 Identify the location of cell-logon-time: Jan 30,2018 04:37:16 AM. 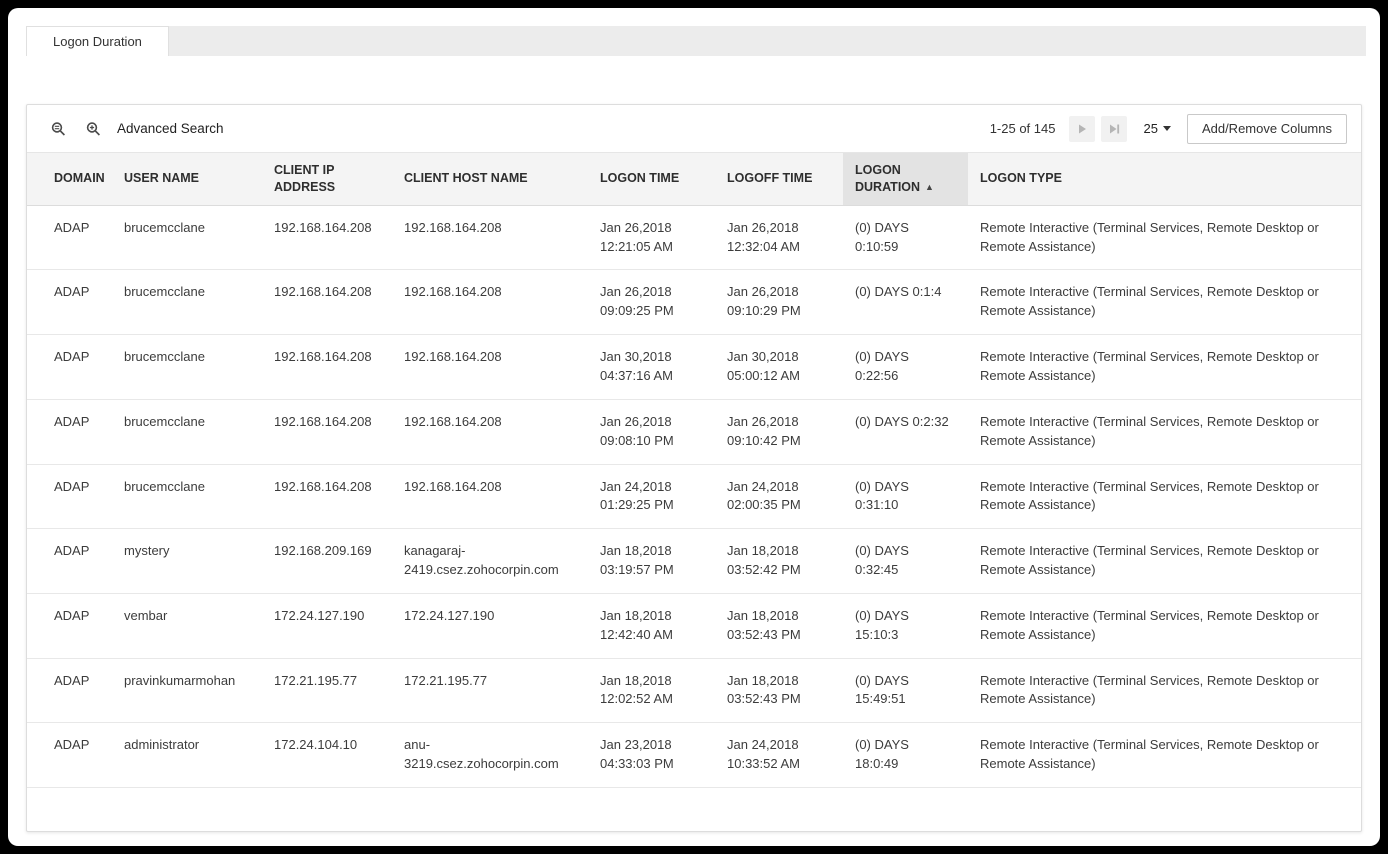
(651, 367).